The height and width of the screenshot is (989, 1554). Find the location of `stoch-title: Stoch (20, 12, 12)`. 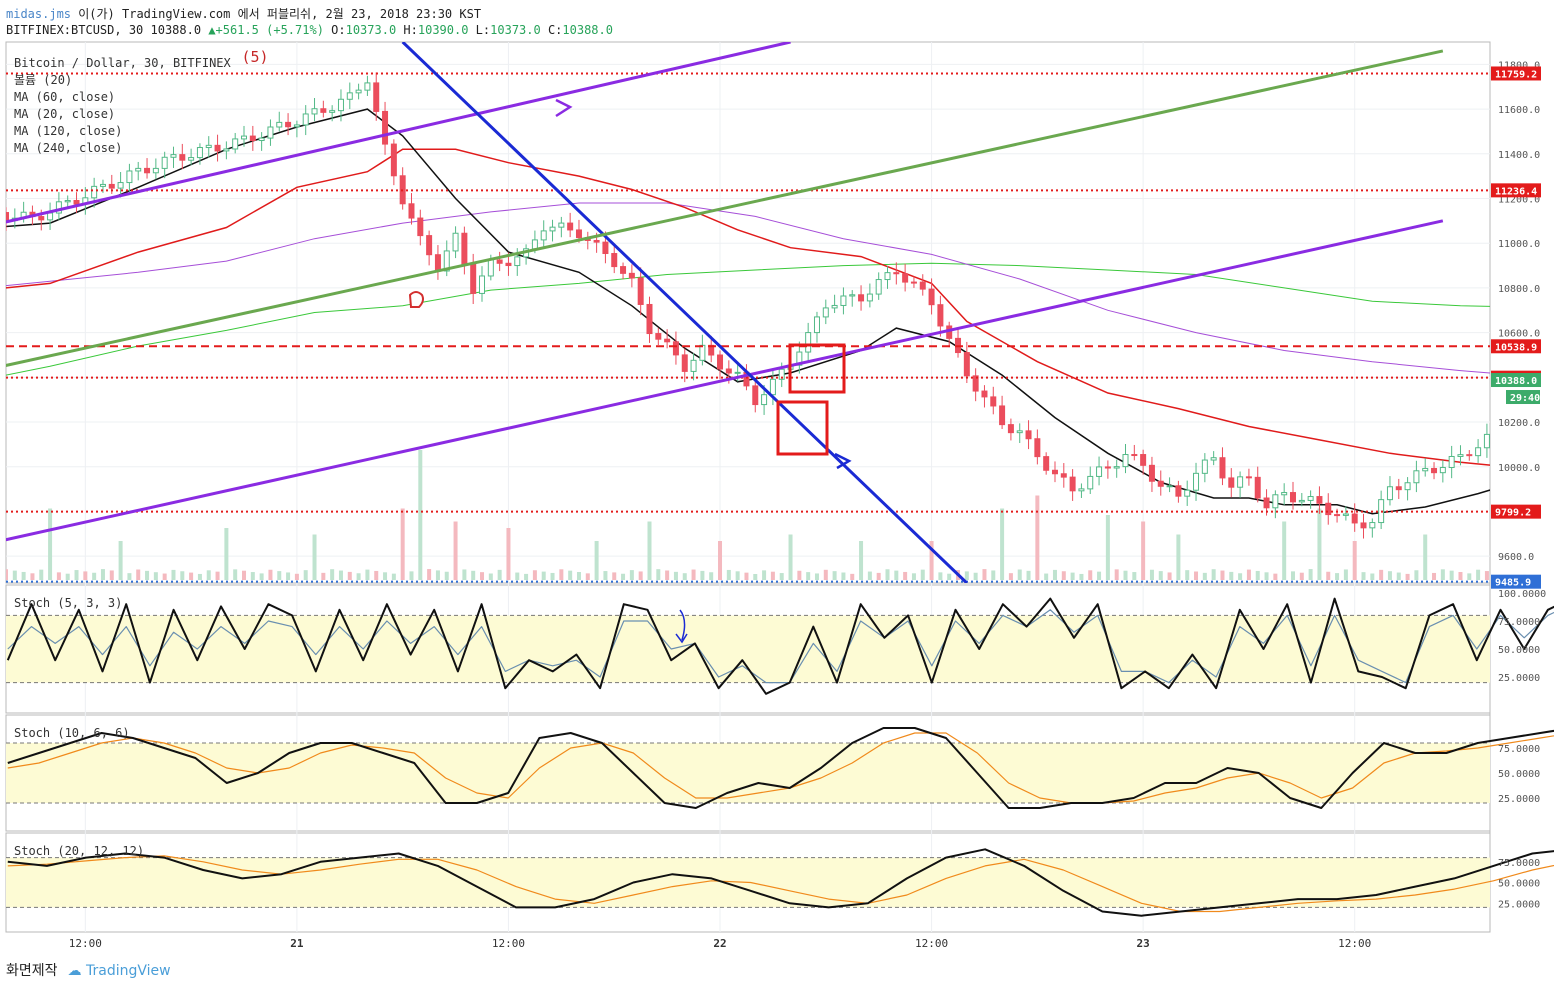

stoch-title: Stoch (20, 12, 12) is located at coordinates (79, 851).